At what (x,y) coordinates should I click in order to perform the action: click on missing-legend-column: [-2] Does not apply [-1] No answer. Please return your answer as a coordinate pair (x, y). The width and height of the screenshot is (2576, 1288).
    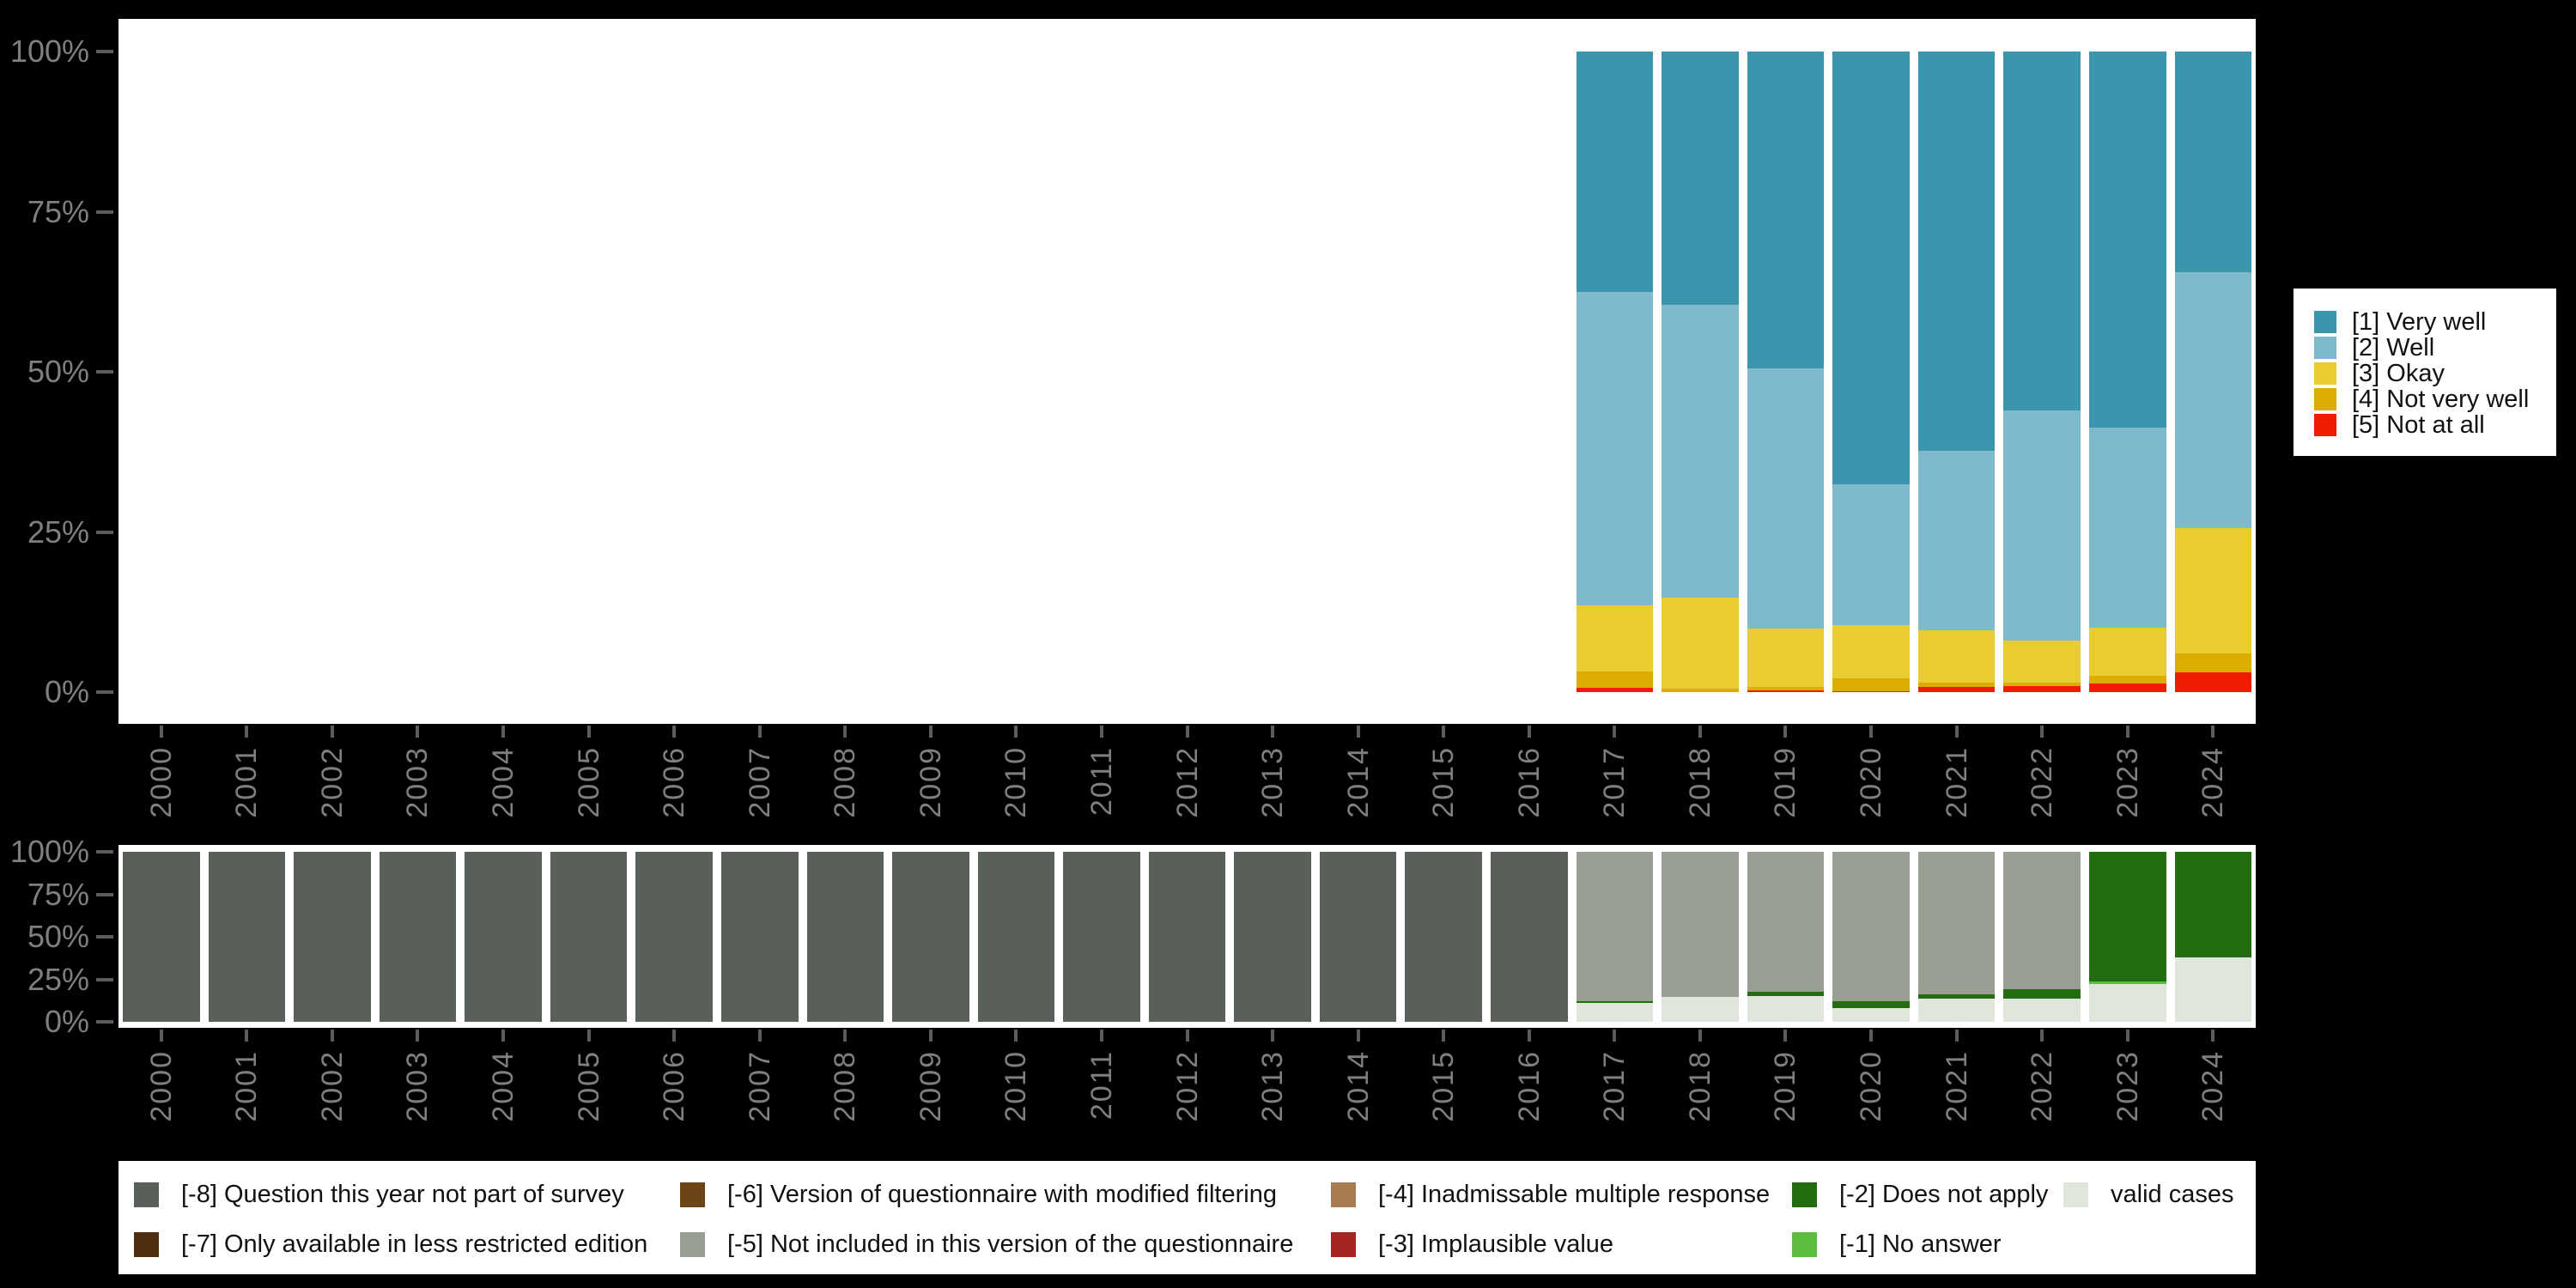
    Looking at the image, I should click on (1928, 1222).